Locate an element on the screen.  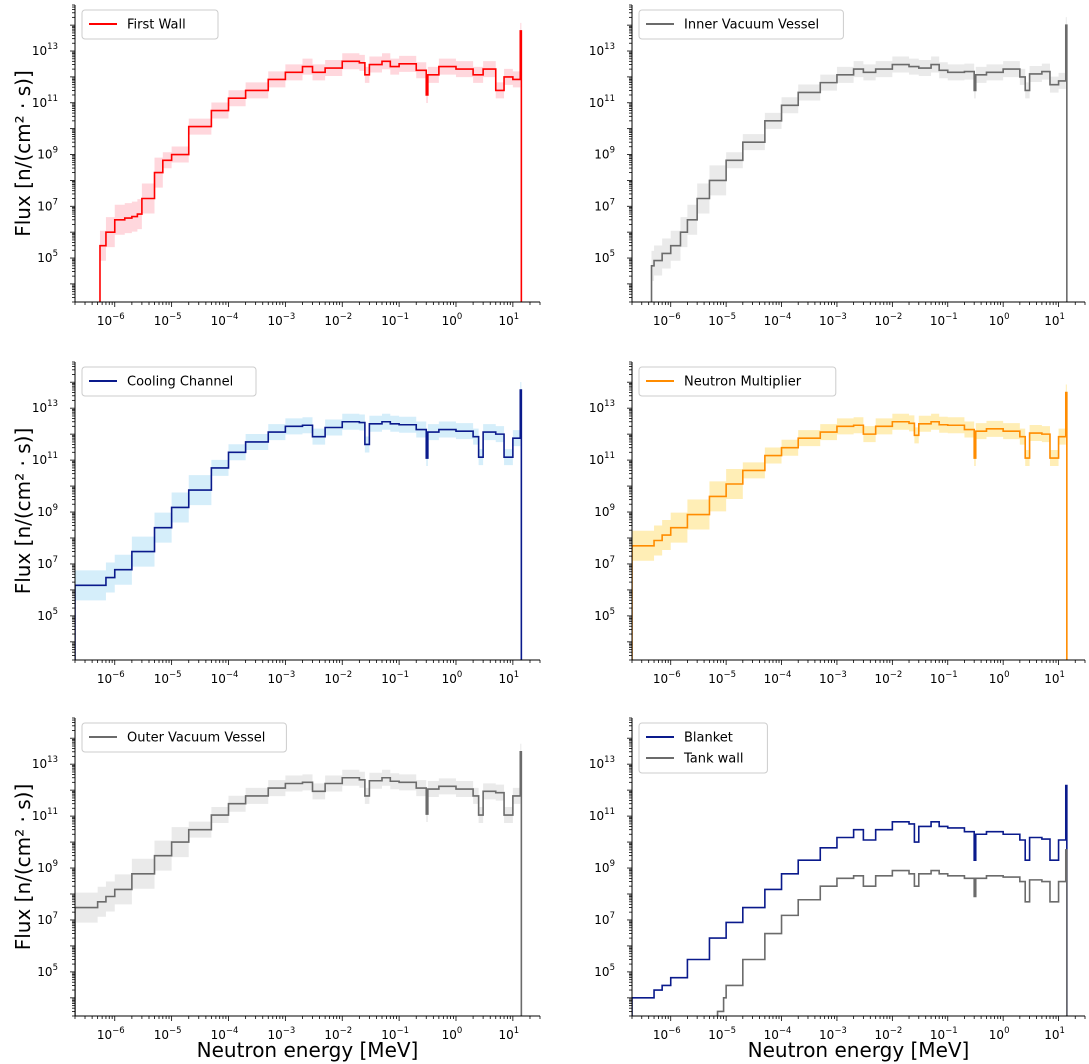
series-line-neutron-multiplier is located at coordinates (850, 525).